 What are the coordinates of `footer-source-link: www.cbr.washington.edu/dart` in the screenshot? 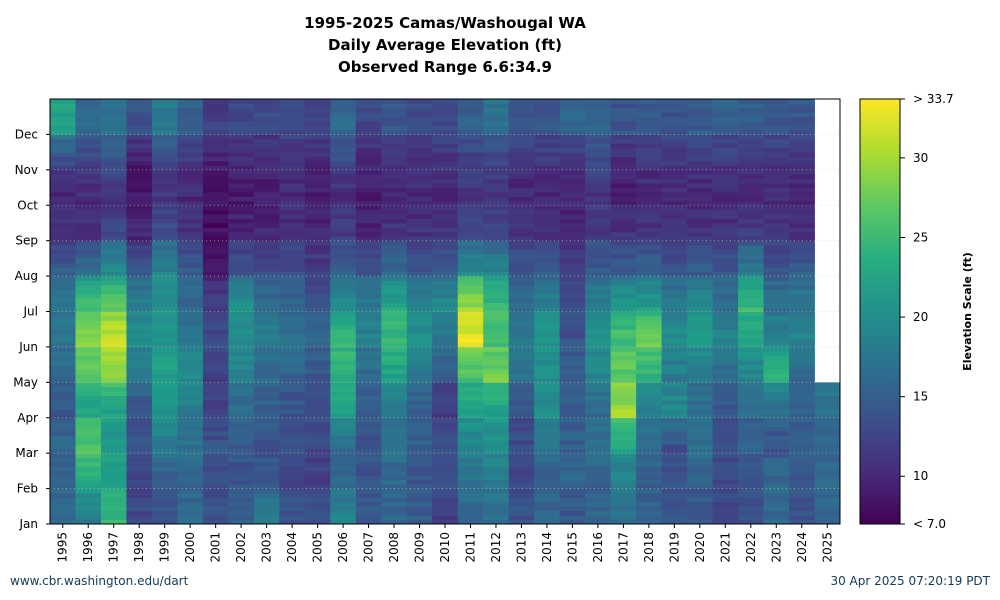 It's located at (99, 581).